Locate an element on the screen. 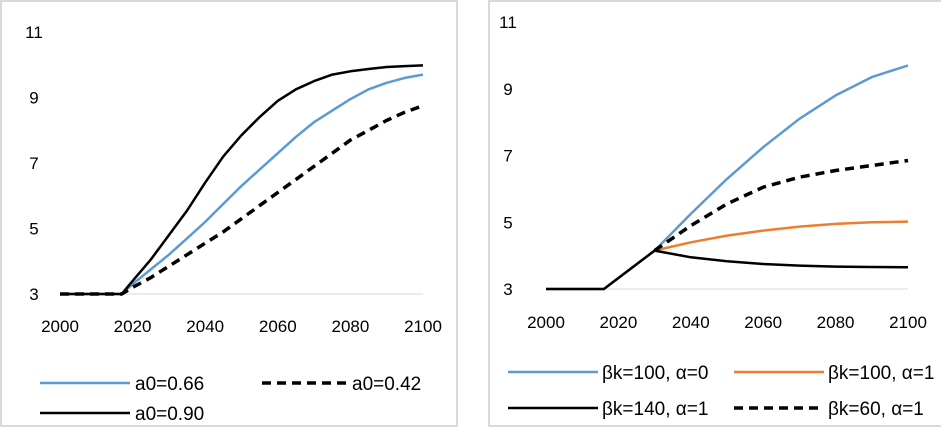 The width and height of the screenshot is (941, 429). right-x-tick-label: 2060 is located at coordinates (763, 322).